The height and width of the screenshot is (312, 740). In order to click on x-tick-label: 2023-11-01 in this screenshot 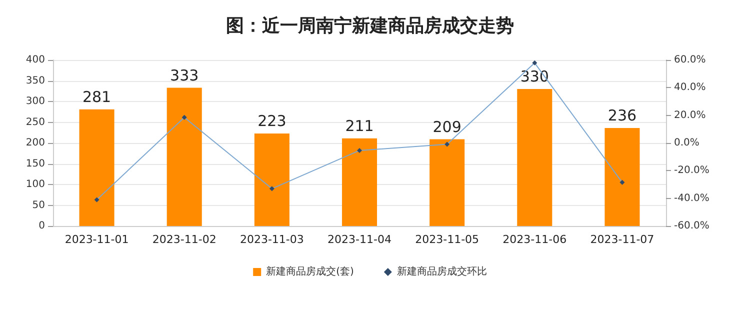, I will do `click(96, 239)`.